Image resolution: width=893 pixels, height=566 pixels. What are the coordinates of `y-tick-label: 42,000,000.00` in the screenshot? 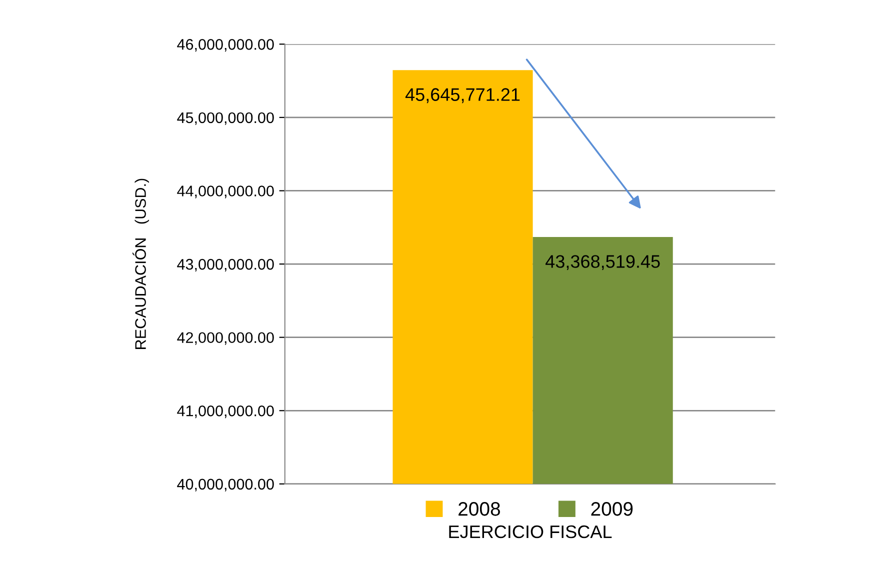 It's located at (225, 338).